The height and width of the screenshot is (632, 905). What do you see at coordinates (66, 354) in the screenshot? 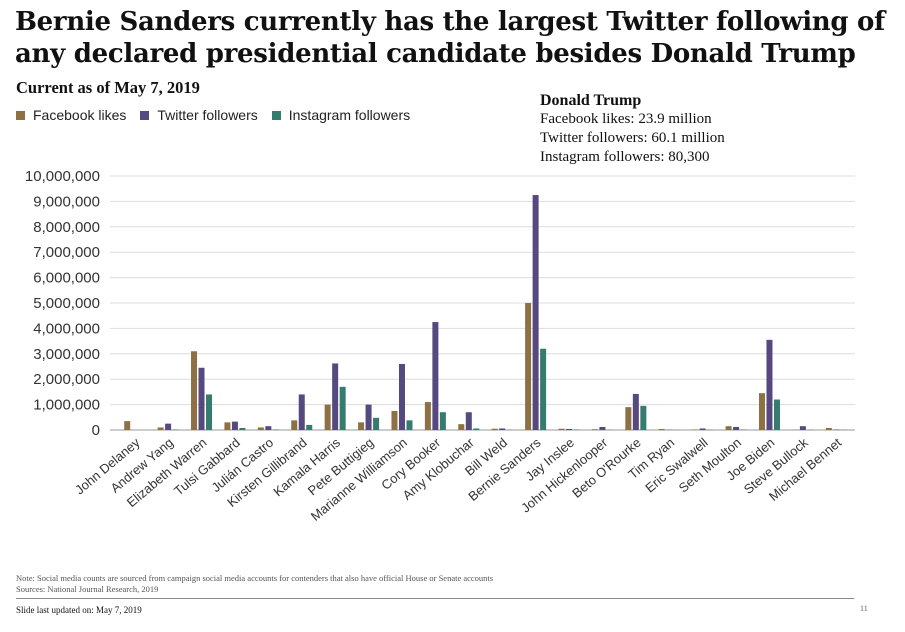
I see `y-tick-label: 3,000,000` at bounding box center [66, 354].